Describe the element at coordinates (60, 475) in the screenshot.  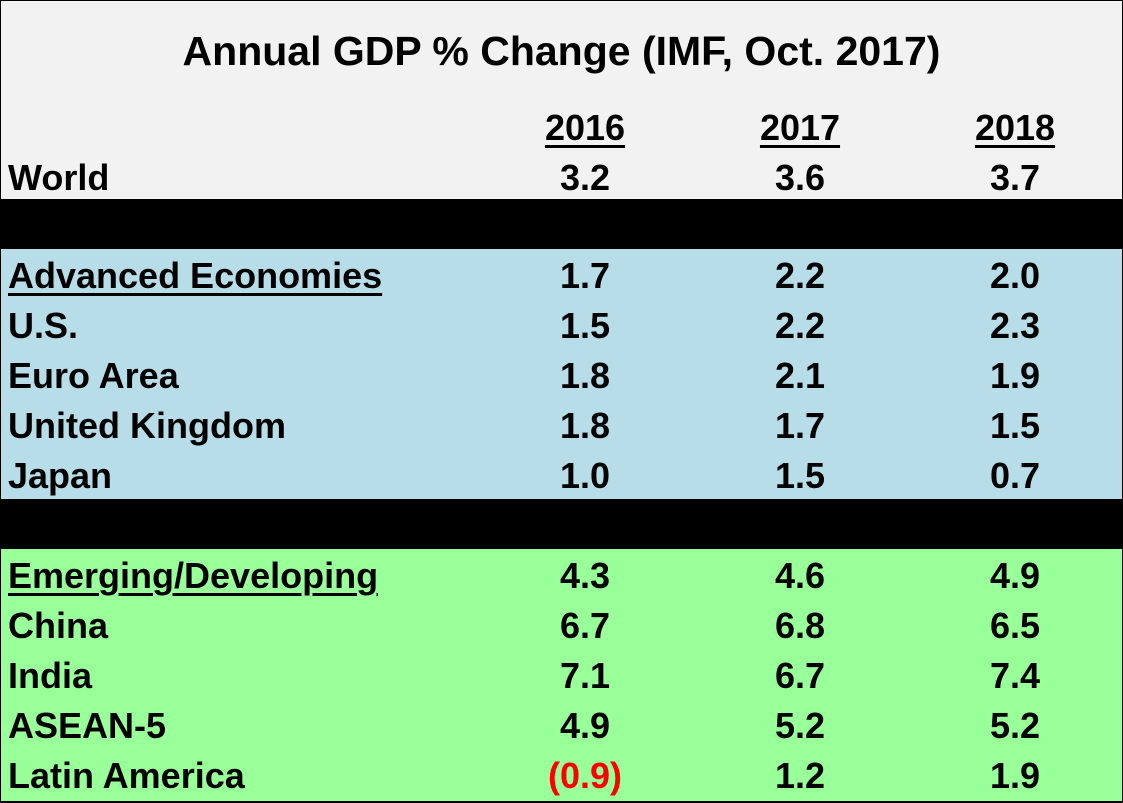
I see `row-label: Japan` at that location.